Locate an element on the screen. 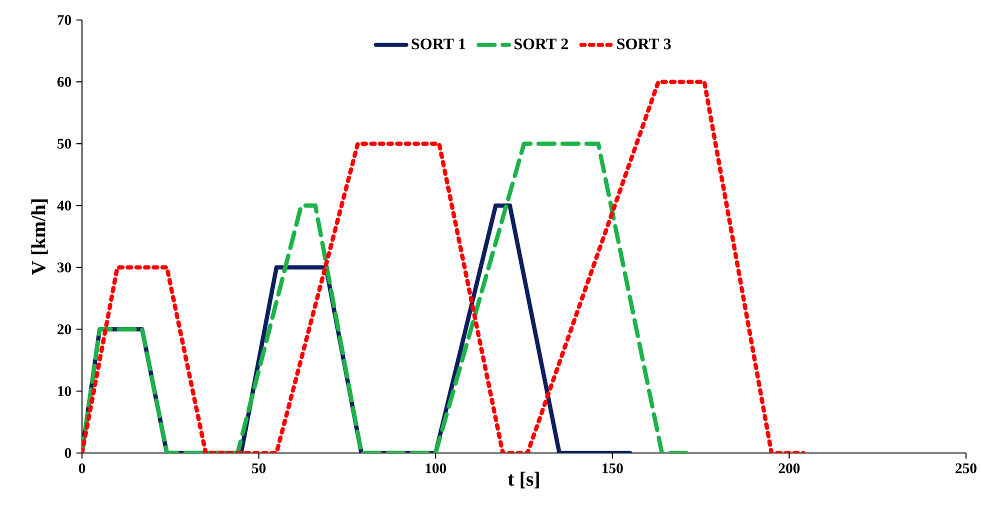 Image resolution: width=981 pixels, height=509 pixels. y-tick-label: 30 is located at coordinates (64, 267).